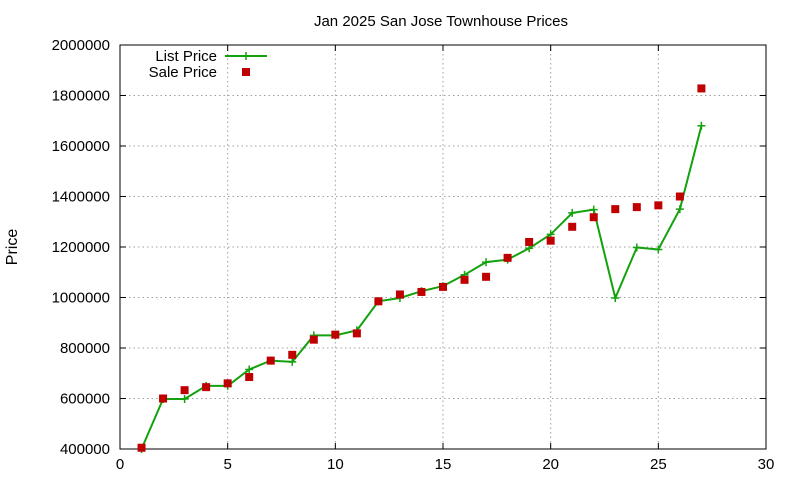 This screenshot has width=800, height=480. I want to click on y-tick-label: 400000, so click(85, 449).